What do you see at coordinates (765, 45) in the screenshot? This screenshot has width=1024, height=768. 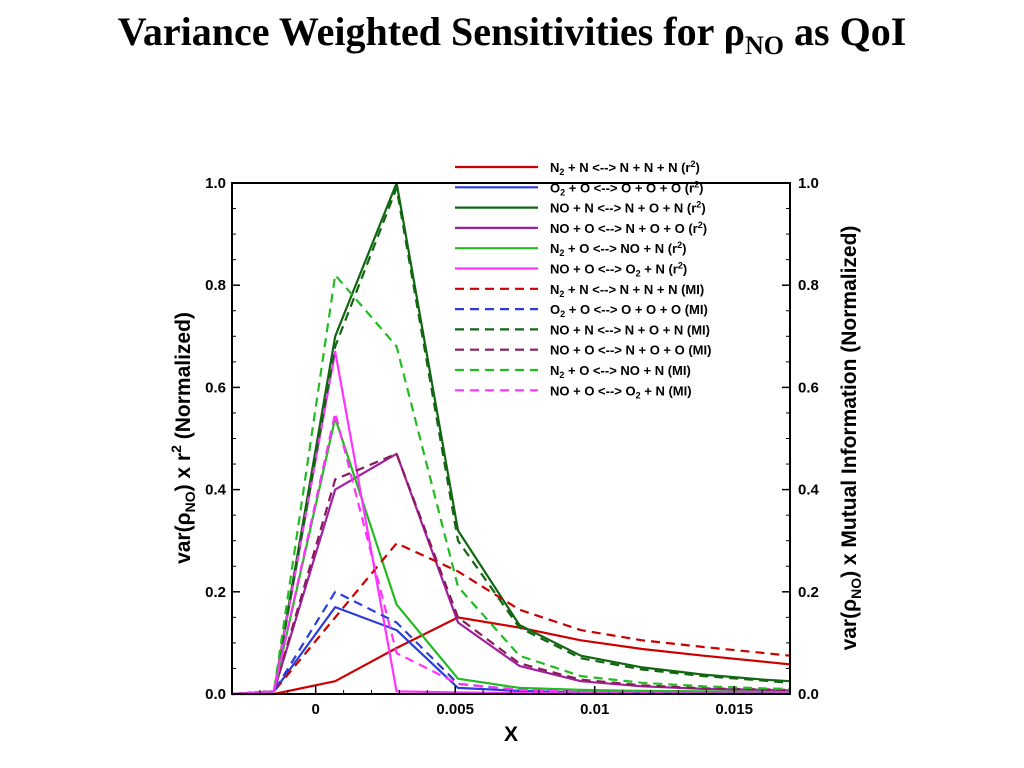 I see `title-subscript: NO` at bounding box center [765, 45].